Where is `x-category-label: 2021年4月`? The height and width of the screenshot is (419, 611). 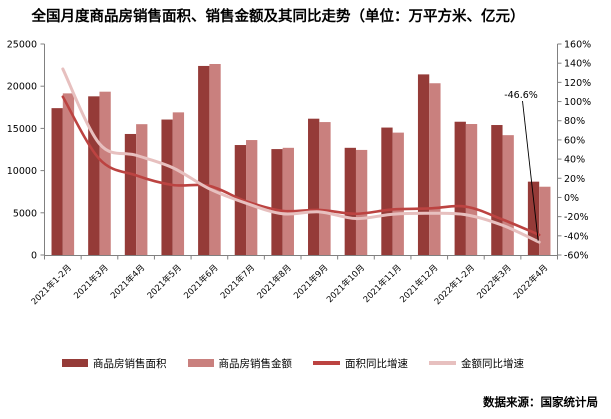
x-category-label: 2021年4月 is located at coordinates (127, 281).